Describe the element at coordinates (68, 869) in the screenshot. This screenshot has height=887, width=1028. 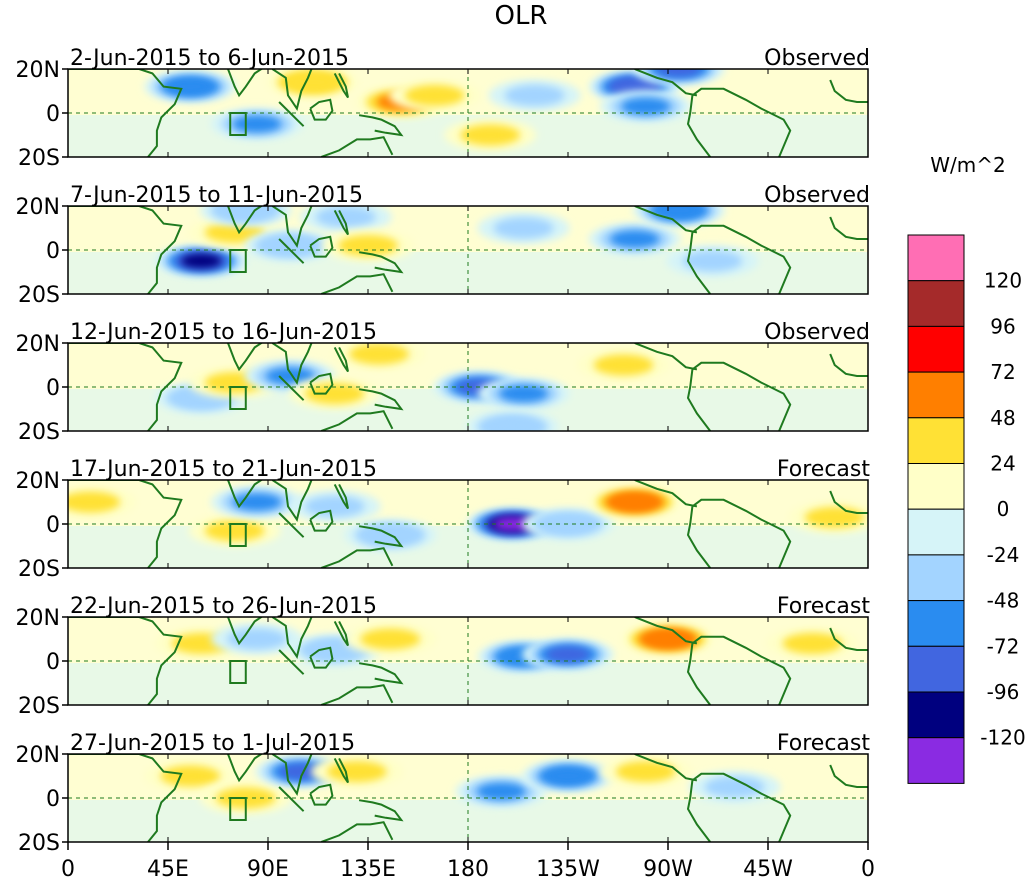
I see `x-tick-label: 0` at that location.